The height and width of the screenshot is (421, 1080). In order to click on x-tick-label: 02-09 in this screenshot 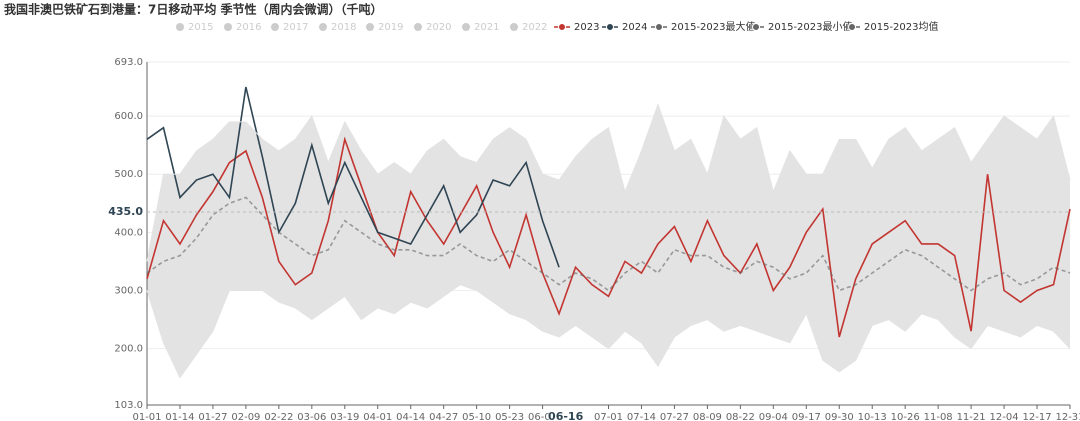, I will do `click(245, 416)`.